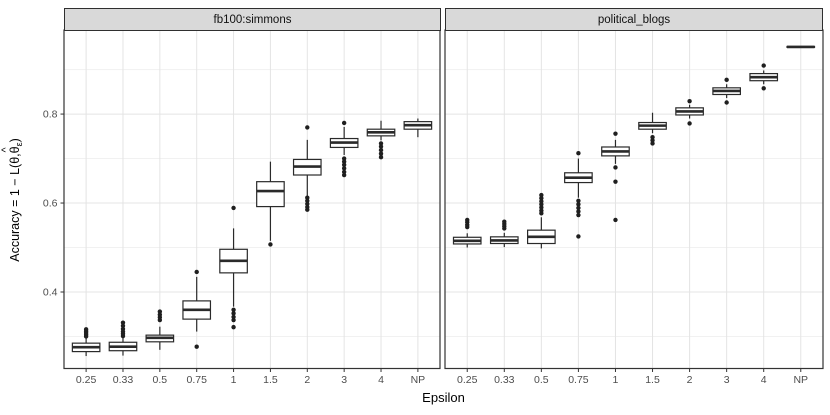 The height and width of the screenshot is (415, 830). Describe the element at coordinates (443, 397) in the screenshot. I see `x-axis-title: Epsilon` at that location.